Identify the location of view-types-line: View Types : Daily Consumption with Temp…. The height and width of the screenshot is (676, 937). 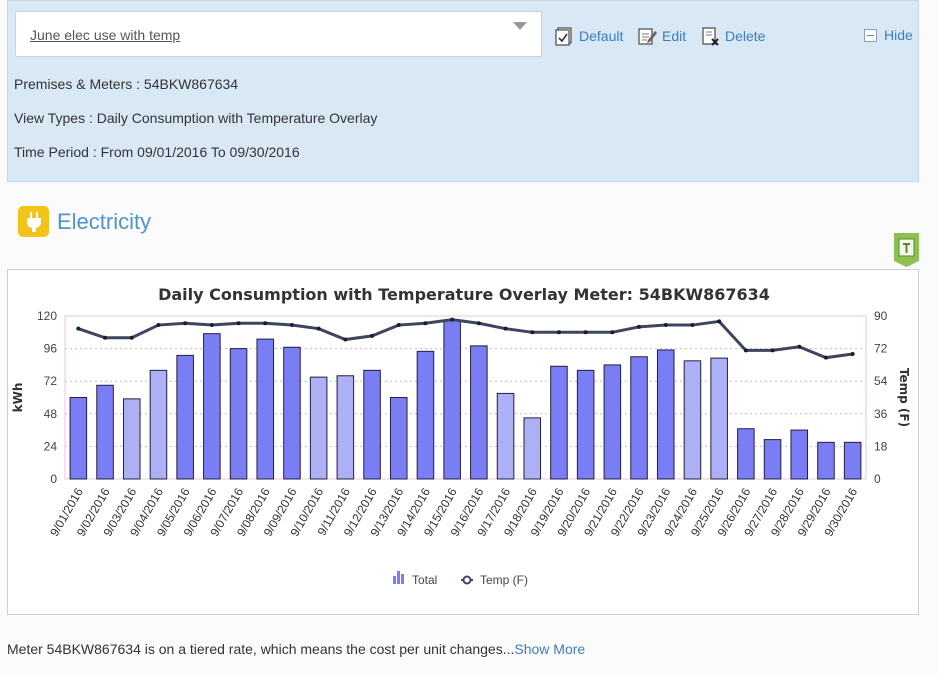
(196, 118).